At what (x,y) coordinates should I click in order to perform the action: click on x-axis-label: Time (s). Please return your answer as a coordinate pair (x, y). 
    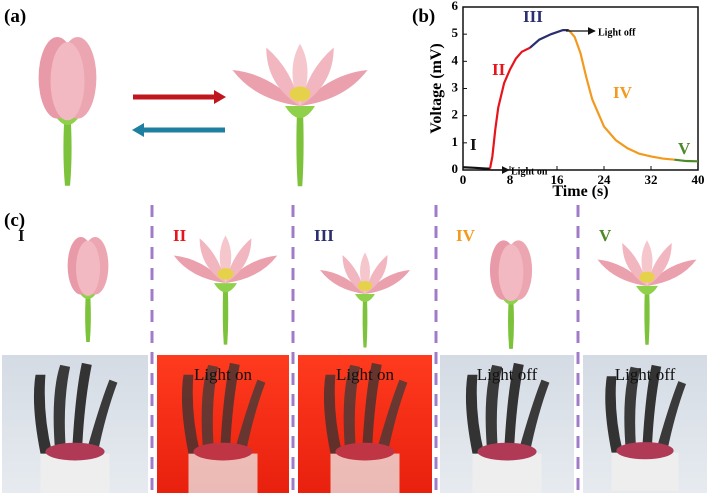
    Looking at the image, I should click on (580, 191).